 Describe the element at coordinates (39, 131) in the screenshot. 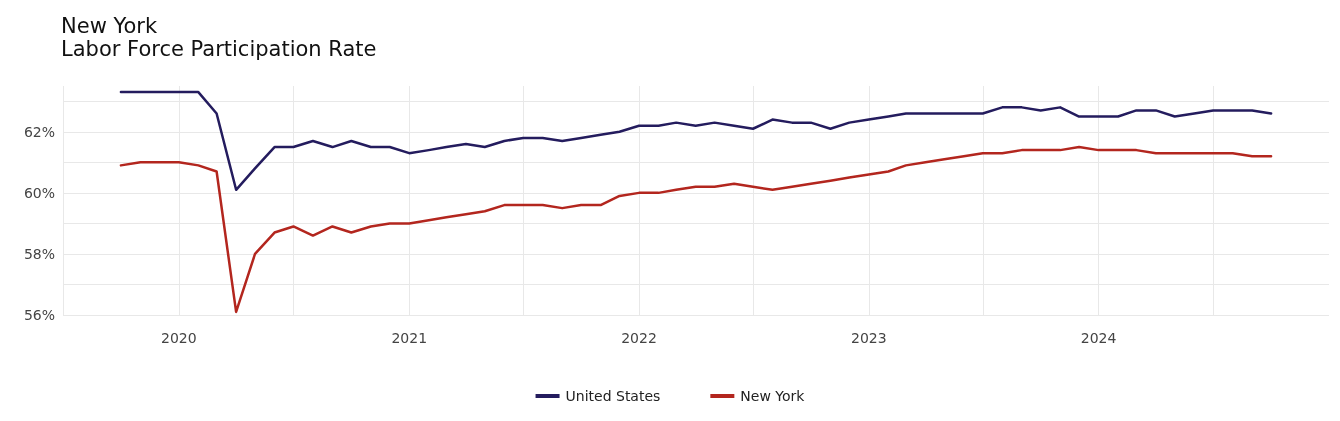

I see `y-tick-label: 62%` at that location.